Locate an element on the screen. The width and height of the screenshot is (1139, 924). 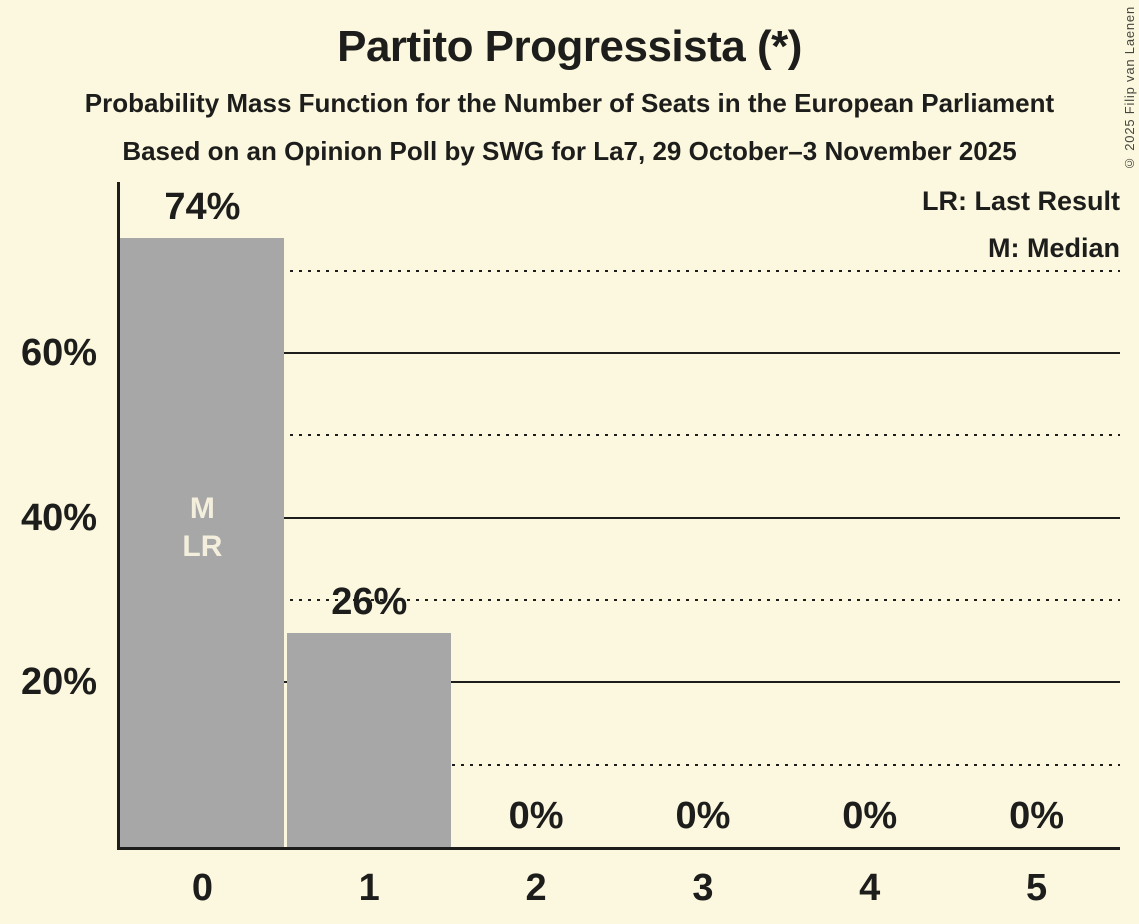
legend-median: M: Median is located at coordinates (1054, 248).